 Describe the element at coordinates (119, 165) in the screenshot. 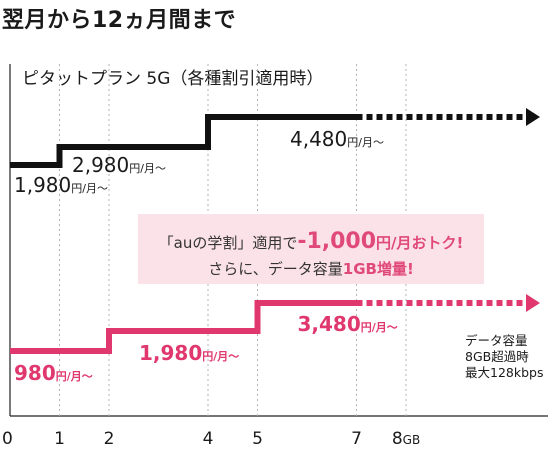

I see `series-0-price-label-1: 2,980円/月〜` at that location.